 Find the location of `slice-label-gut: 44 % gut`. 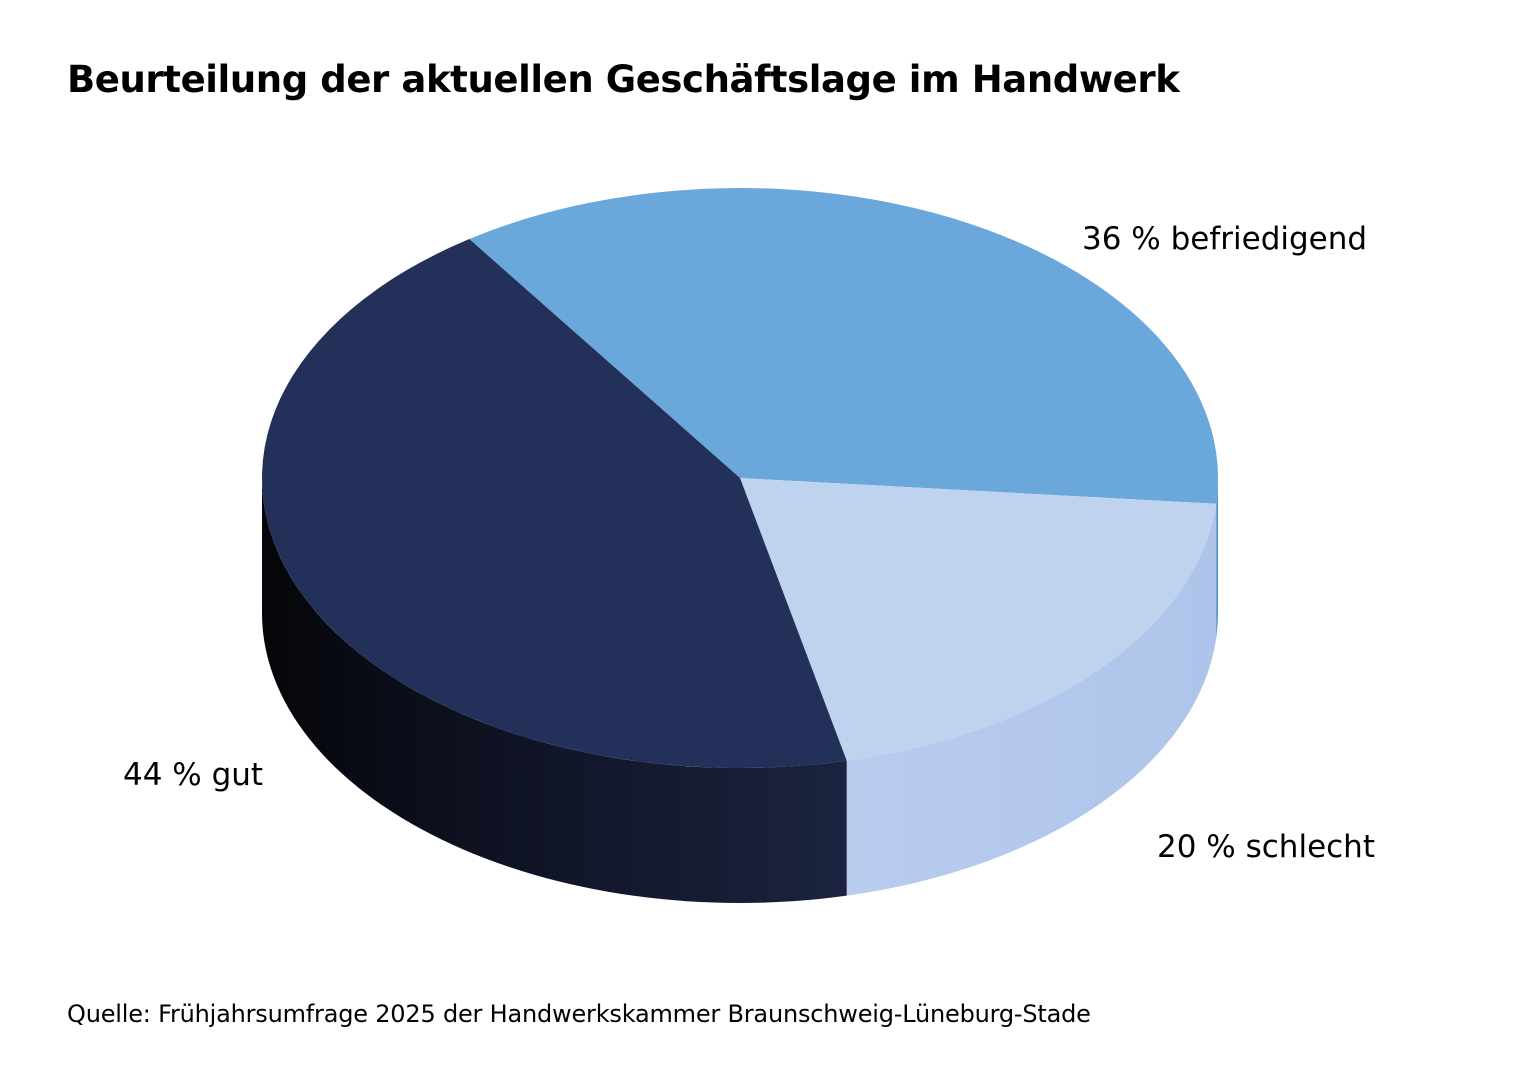

slice-label-gut: 44 % gut is located at coordinates (193, 775).